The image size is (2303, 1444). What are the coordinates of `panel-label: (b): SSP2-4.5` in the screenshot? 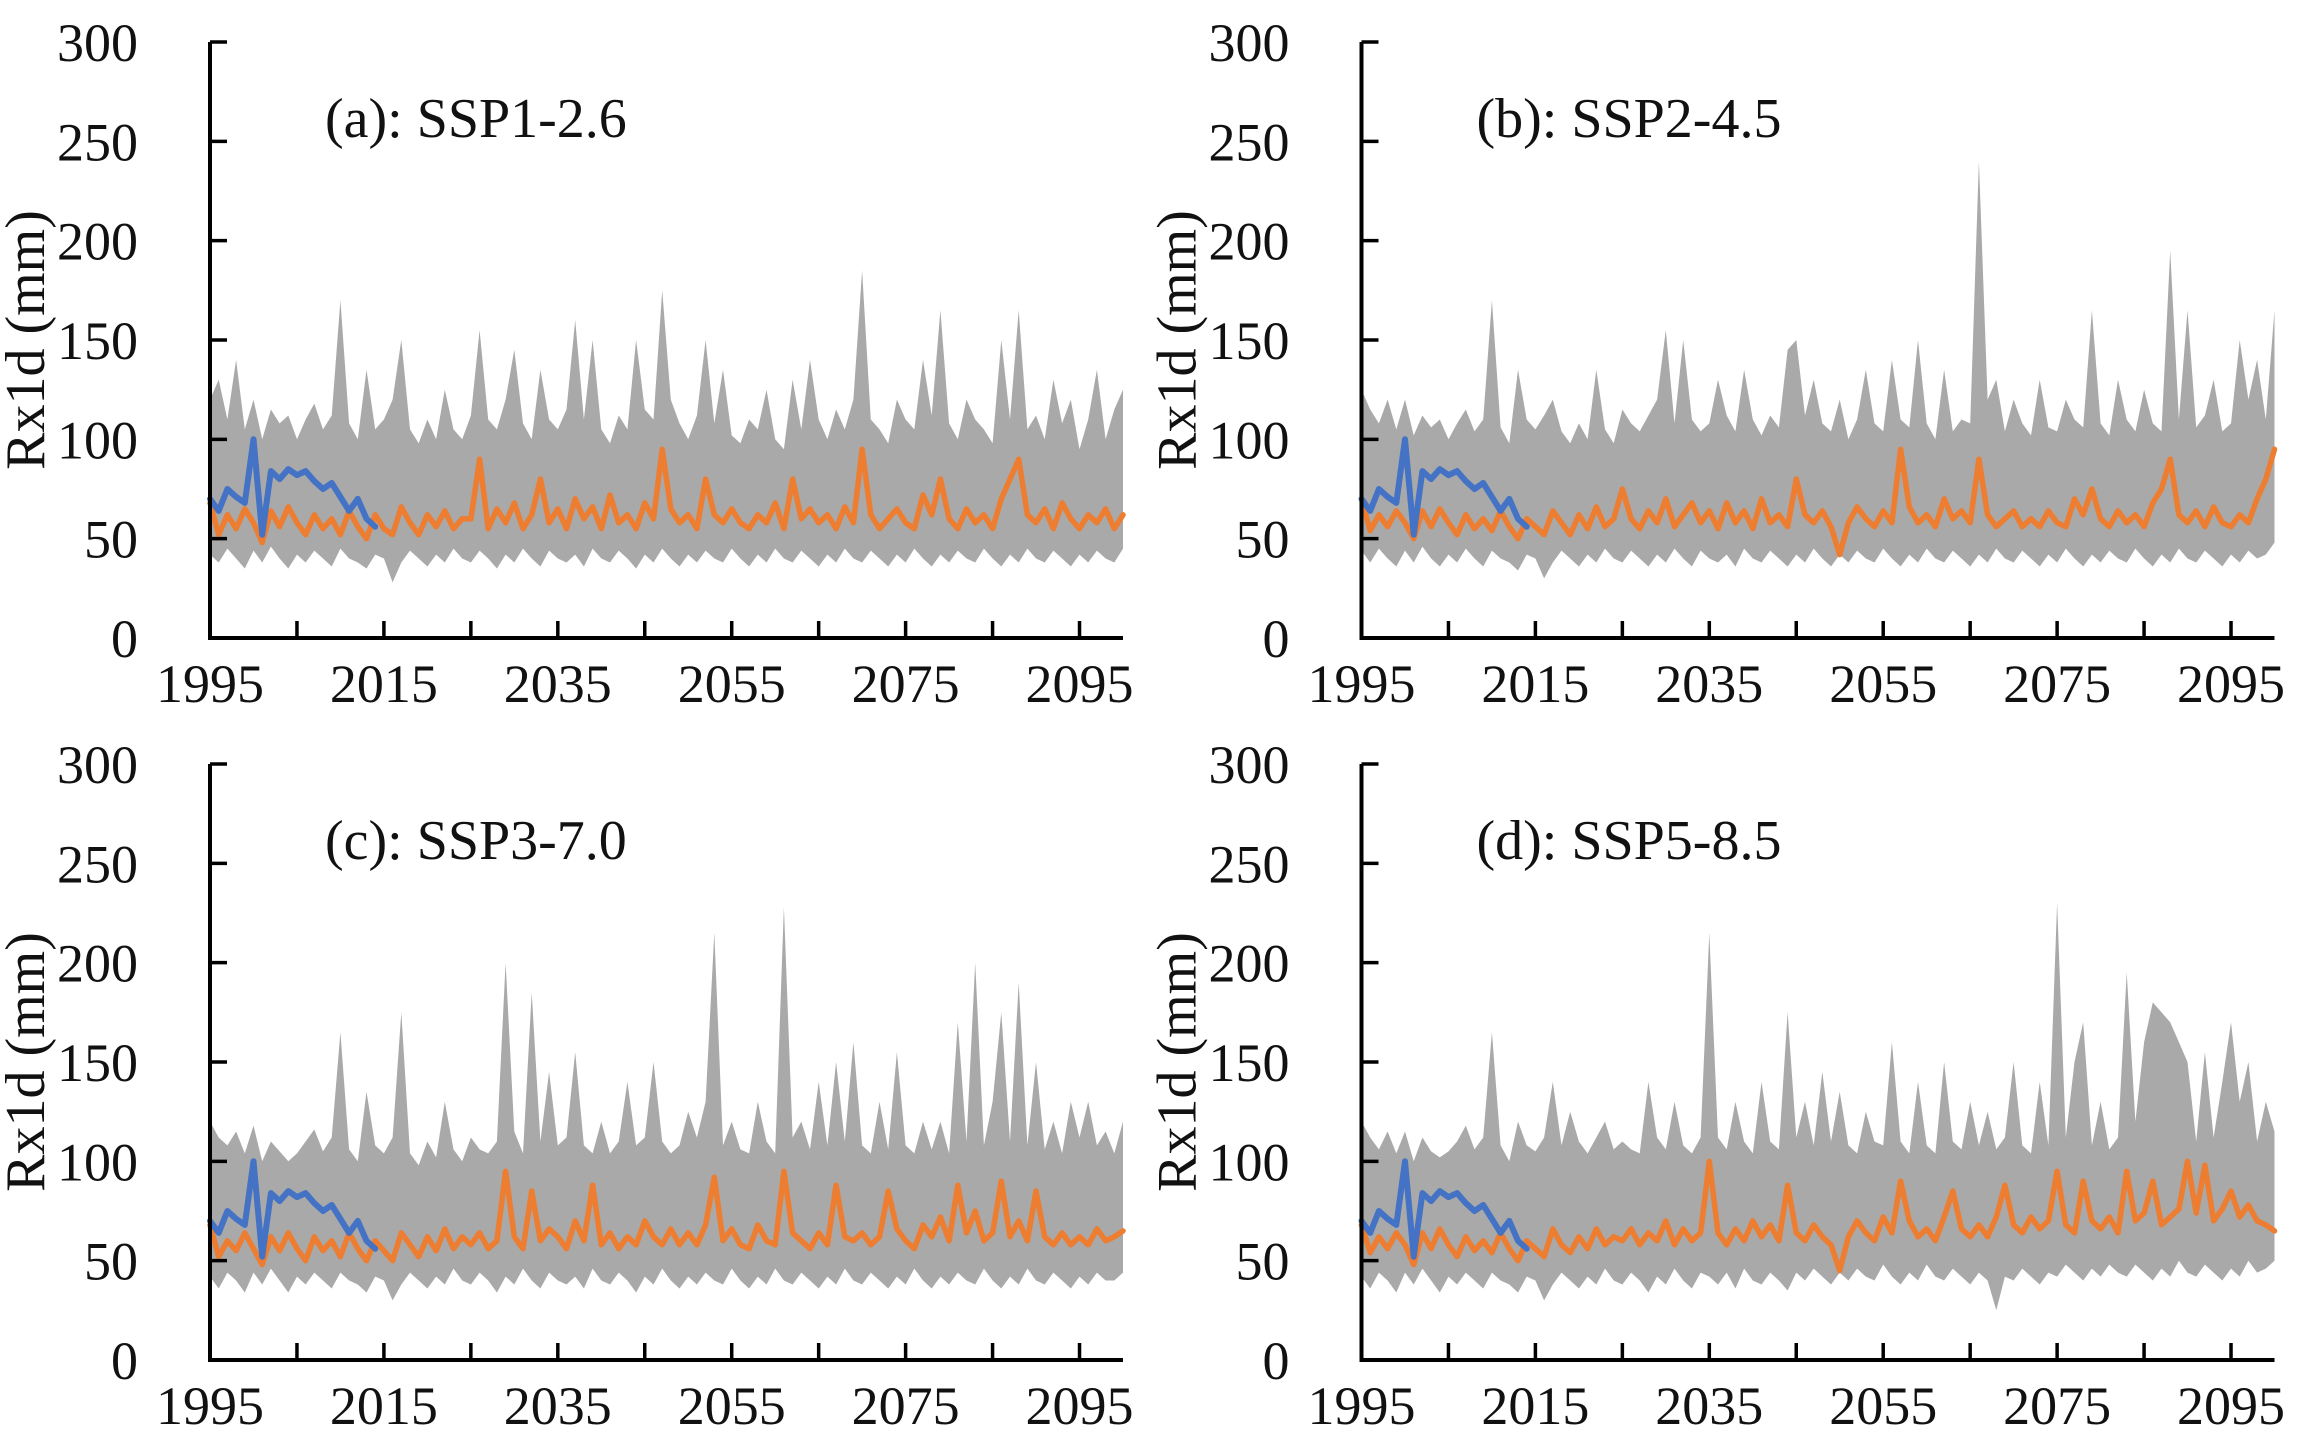 It's located at (1629, 119).